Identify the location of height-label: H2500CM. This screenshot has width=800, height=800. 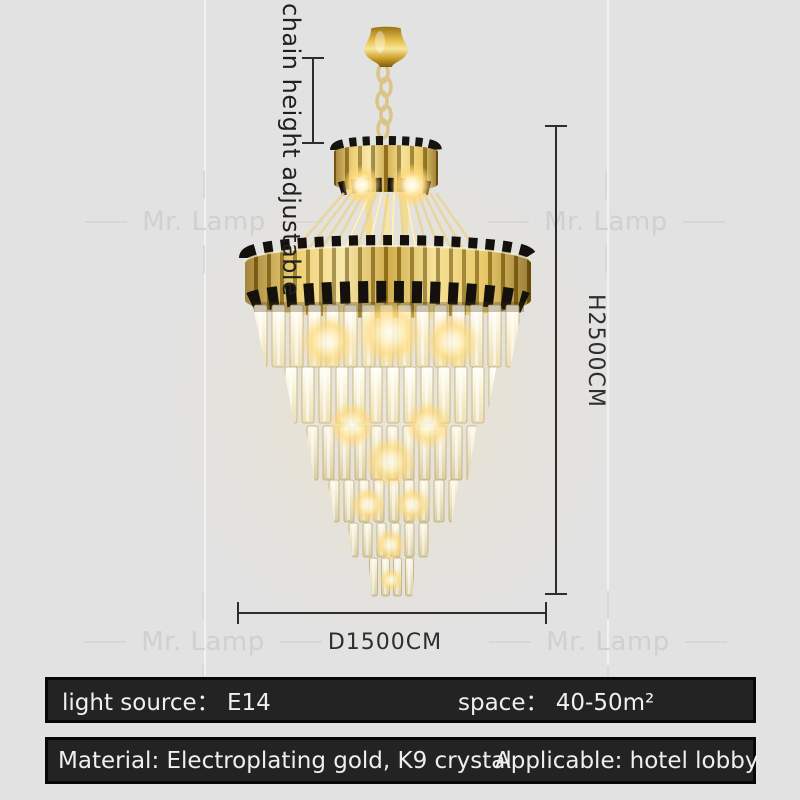
(595, 351).